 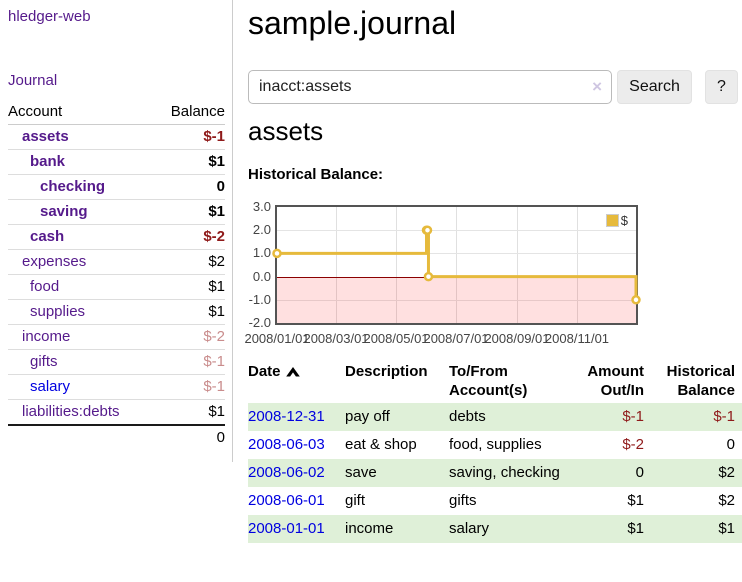 I want to click on y-tick-label: -2.0, so click(x=259, y=322).